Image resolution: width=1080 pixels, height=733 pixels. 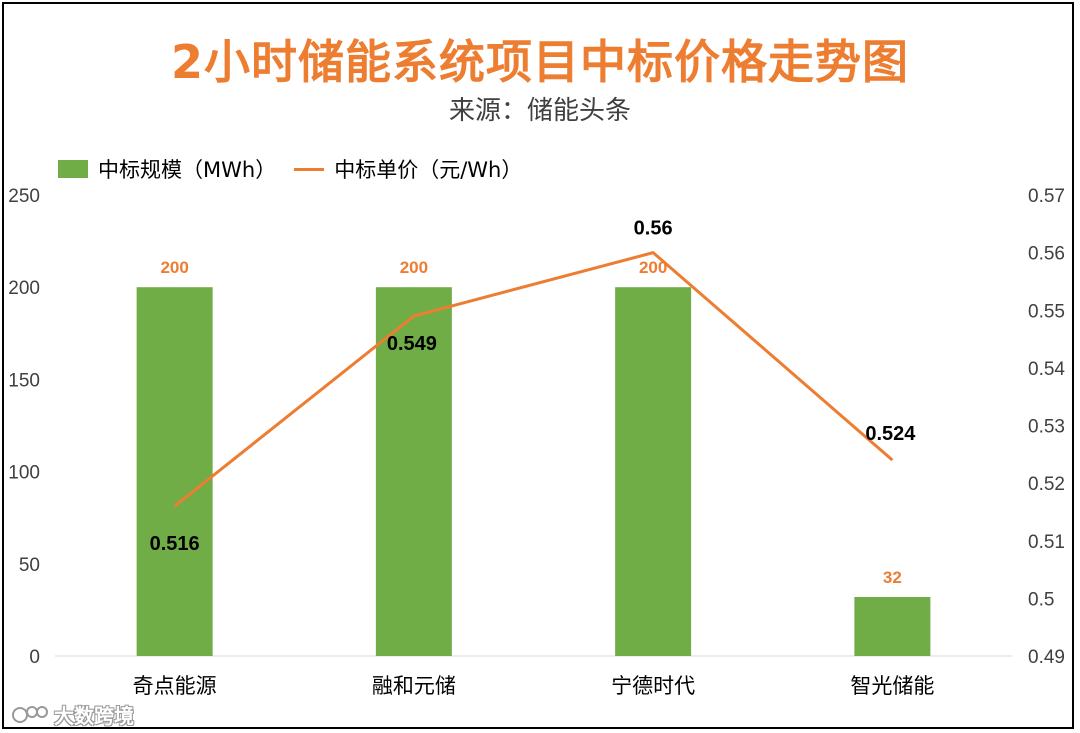 What do you see at coordinates (412, 344) in the screenshot?
I see `line-value-label: 0.549` at bounding box center [412, 344].